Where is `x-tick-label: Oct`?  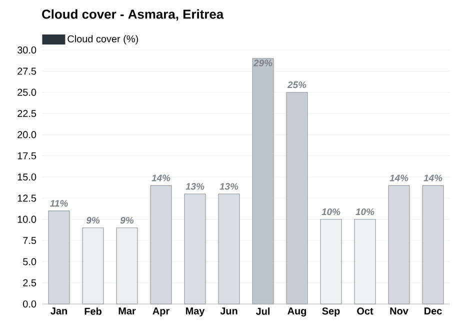
x-tick-label: Oct is located at coordinates (365, 311).